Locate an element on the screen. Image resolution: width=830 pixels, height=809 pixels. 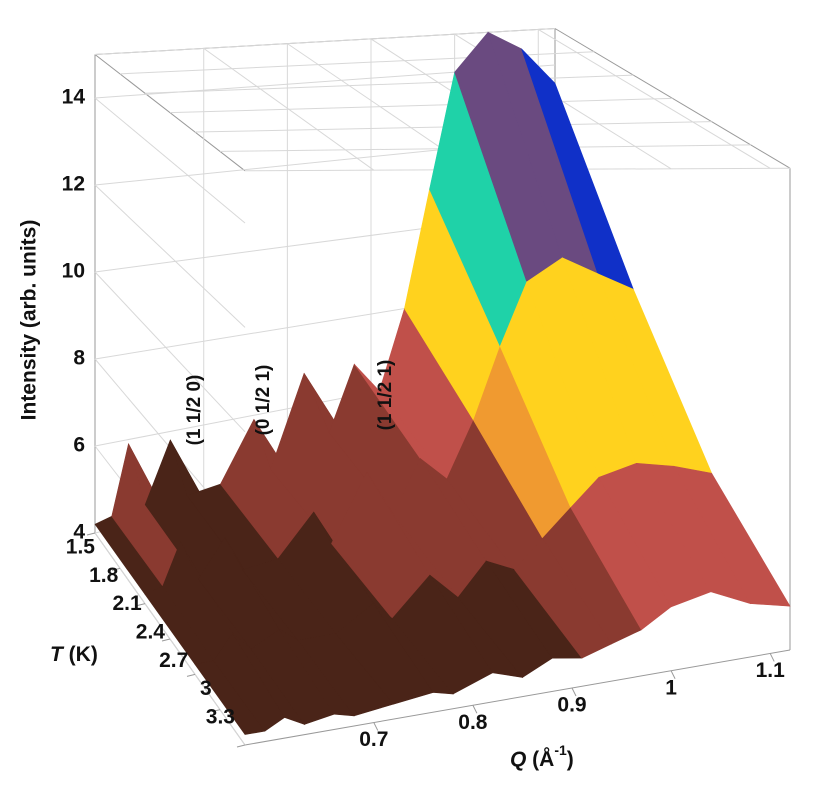
x-tick-label: 1 is located at coordinates (671, 687).